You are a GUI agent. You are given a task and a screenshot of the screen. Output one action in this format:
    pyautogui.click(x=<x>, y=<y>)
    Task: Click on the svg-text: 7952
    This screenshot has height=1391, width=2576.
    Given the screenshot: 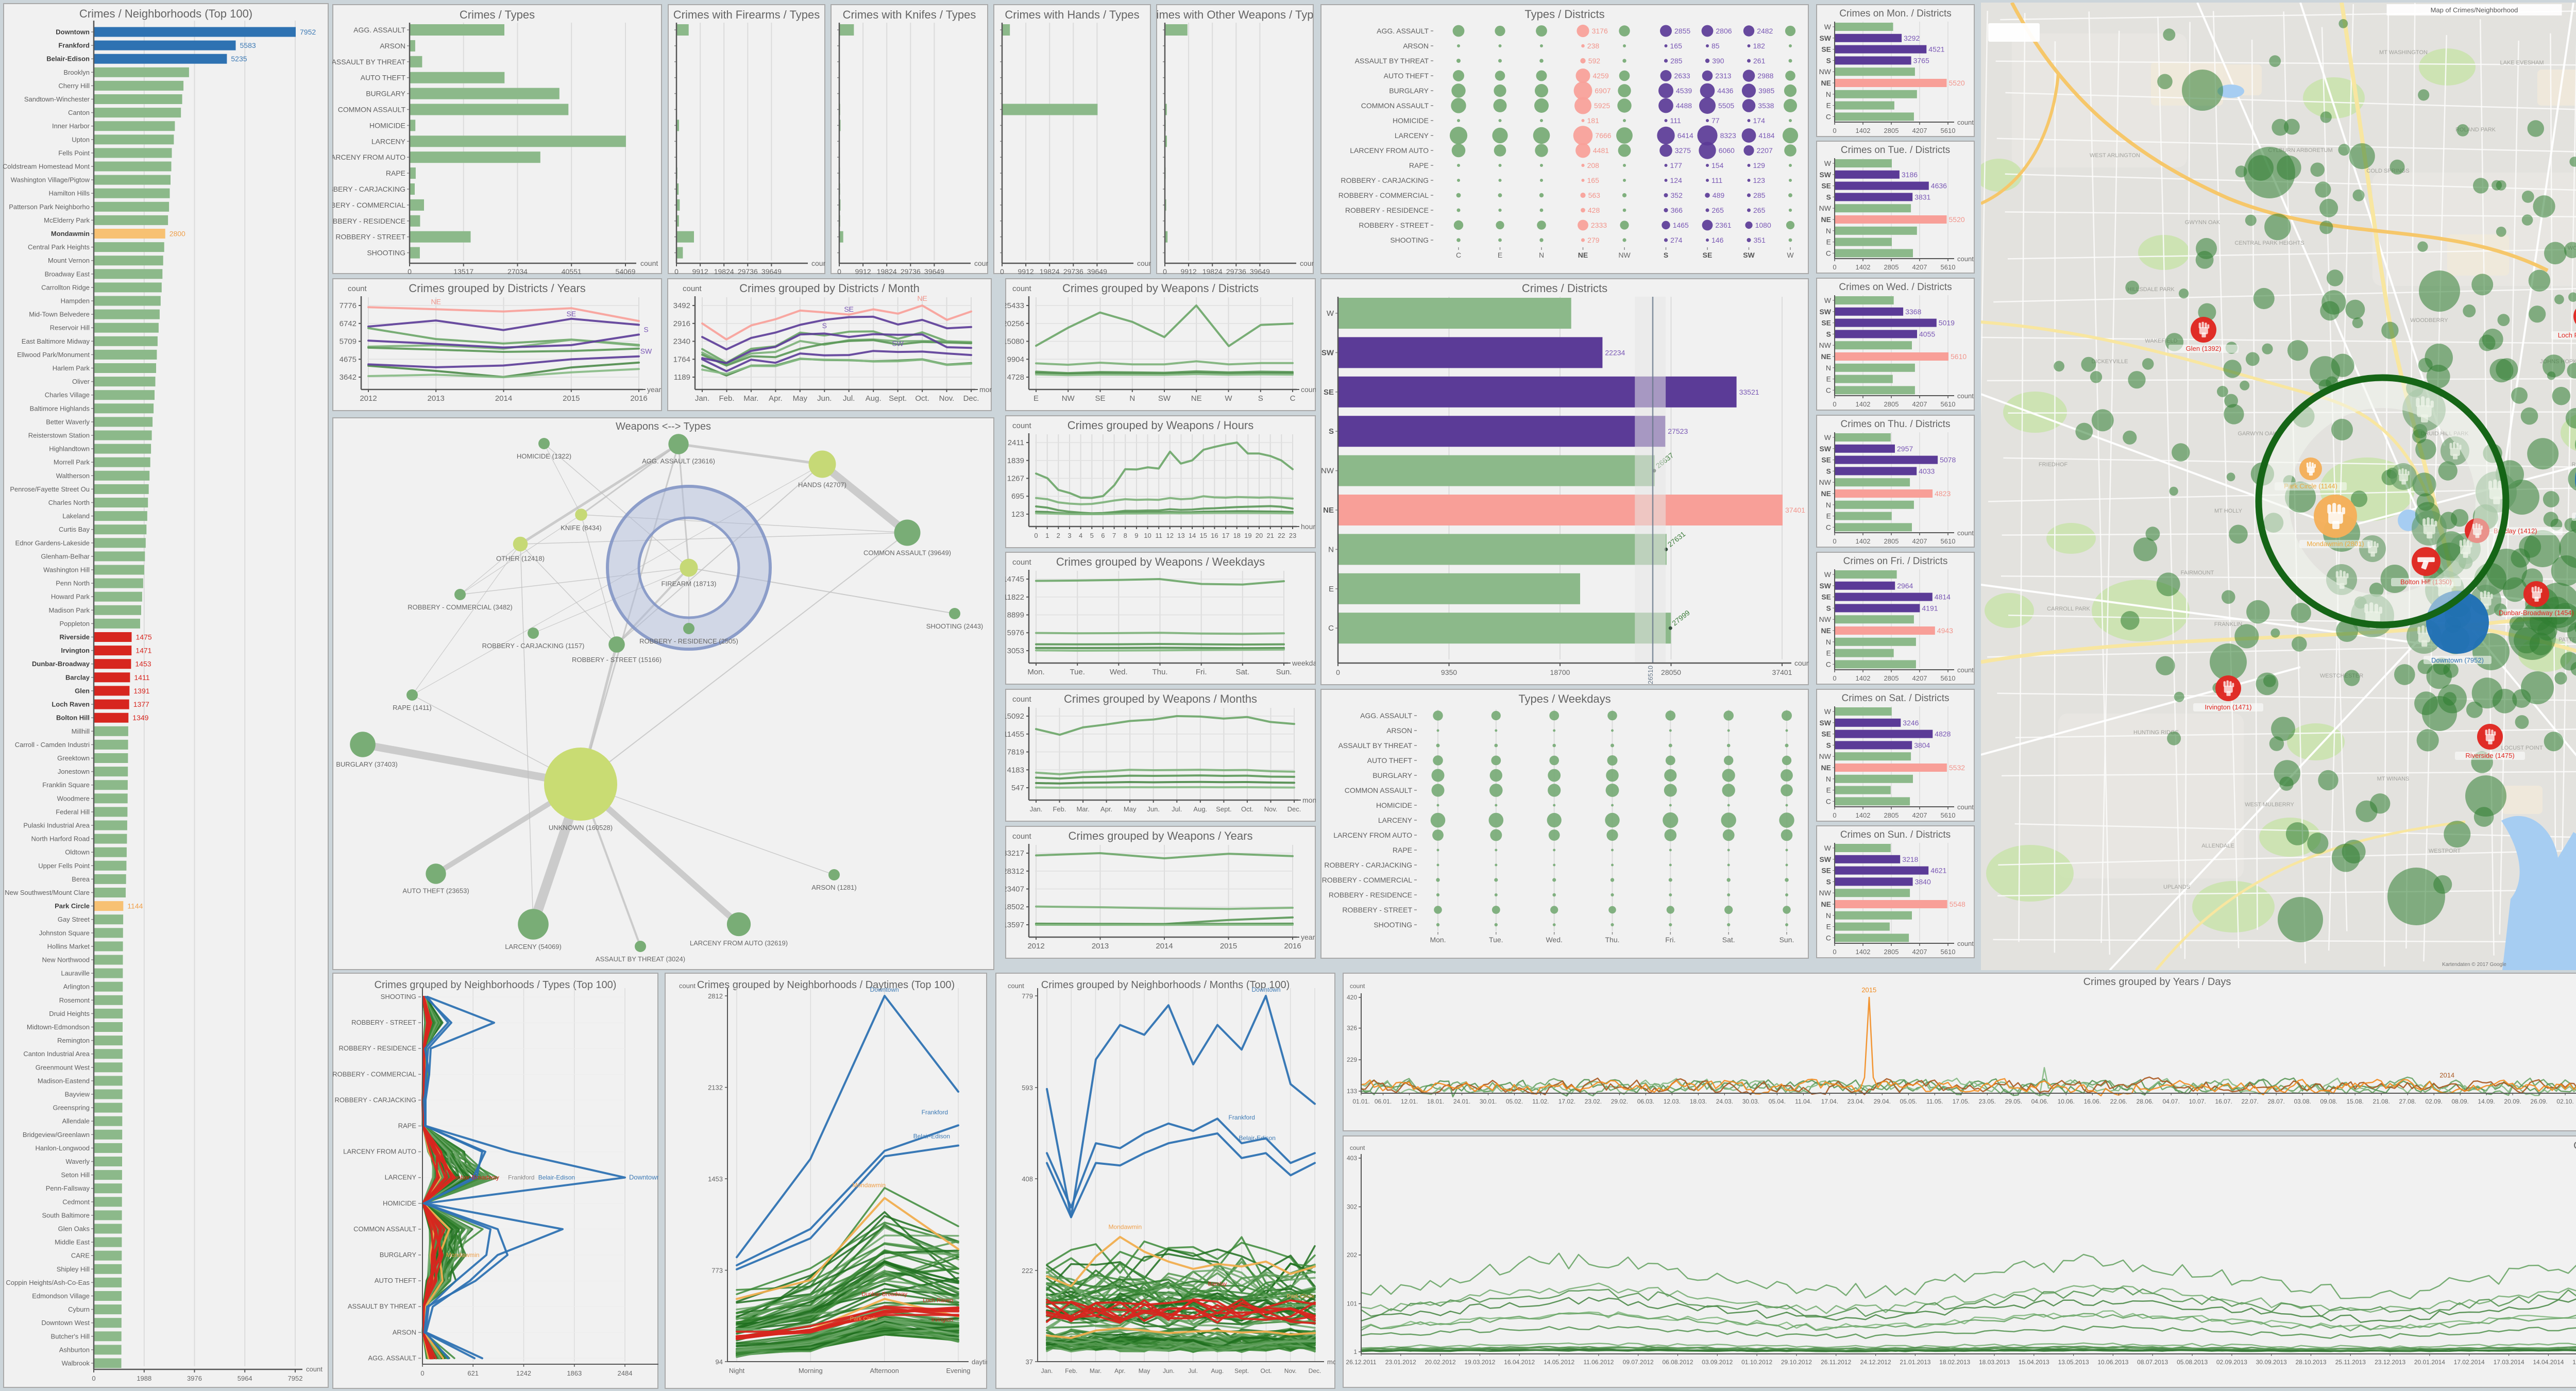 What is the action you would take?
    pyautogui.click(x=308, y=32)
    